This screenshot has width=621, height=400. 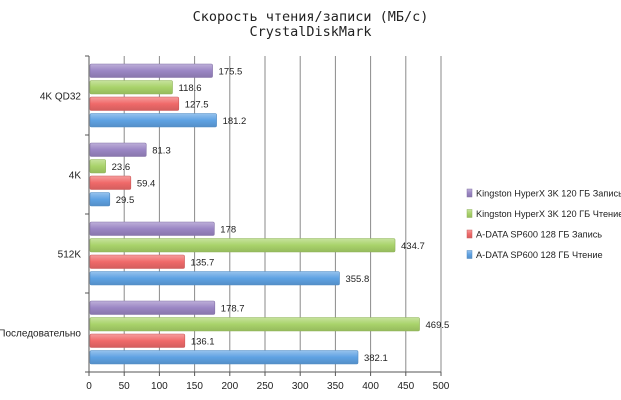 What do you see at coordinates (61, 97) in the screenshot?
I see `category-label: 4K QD32` at bounding box center [61, 97].